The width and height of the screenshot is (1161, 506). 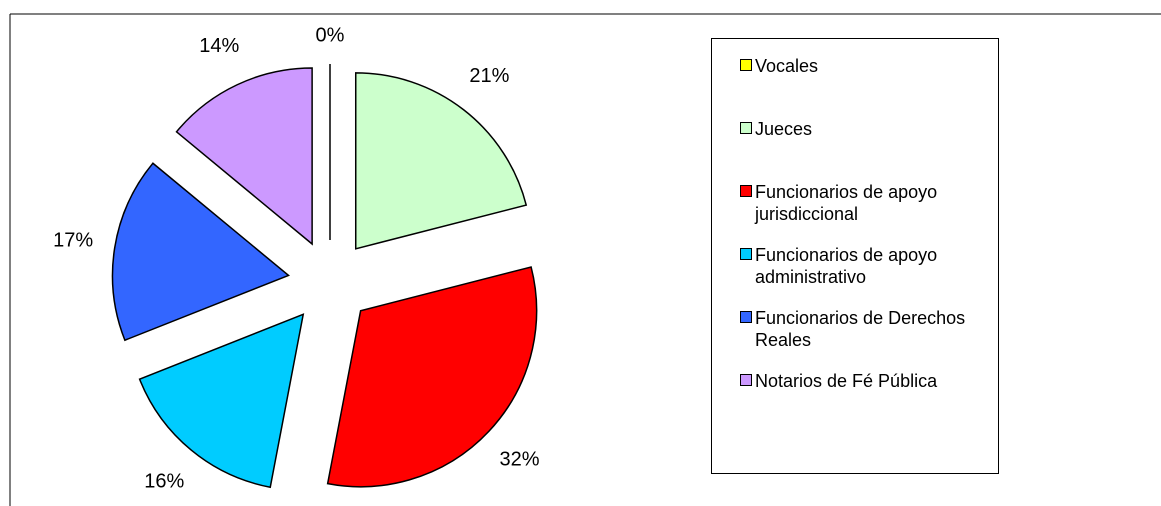 I want to click on legend-item: Funcionarios de apoyo jurisdiccional, so click(x=869, y=212).